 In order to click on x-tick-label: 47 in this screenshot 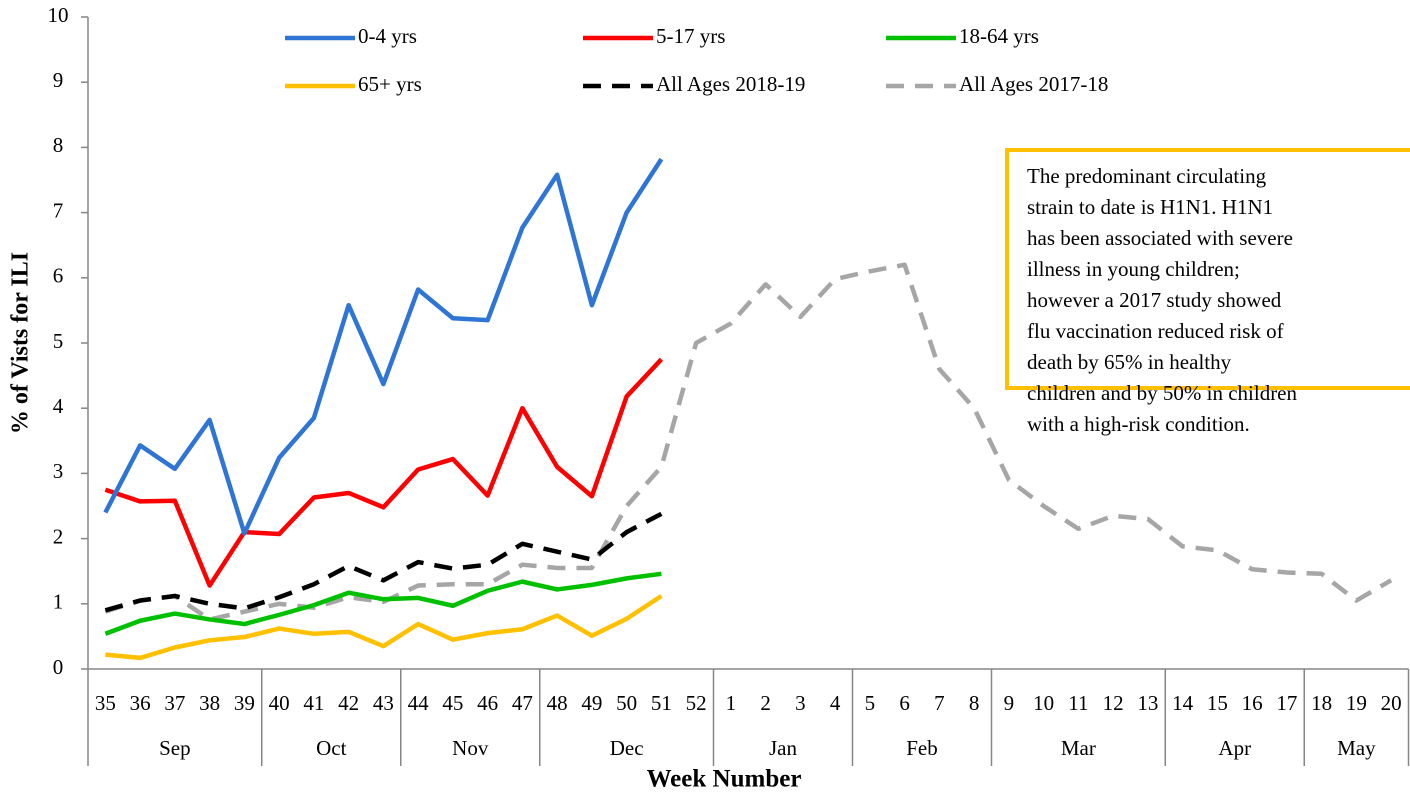, I will do `click(522, 703)`.